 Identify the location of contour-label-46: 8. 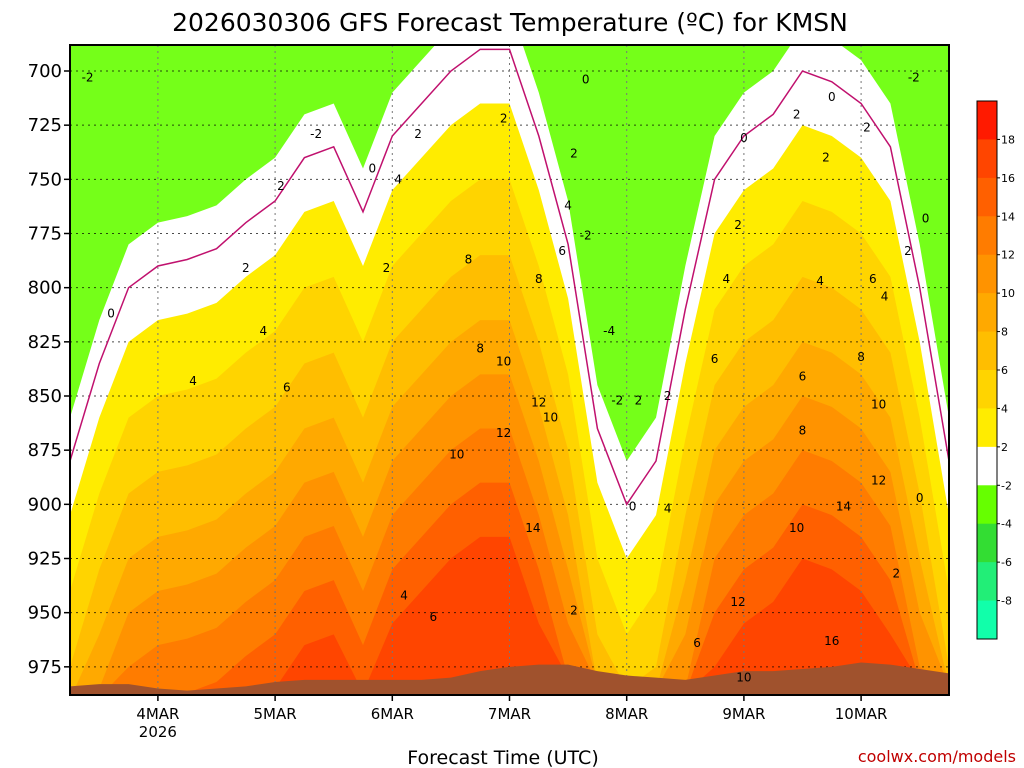
(539, 279).